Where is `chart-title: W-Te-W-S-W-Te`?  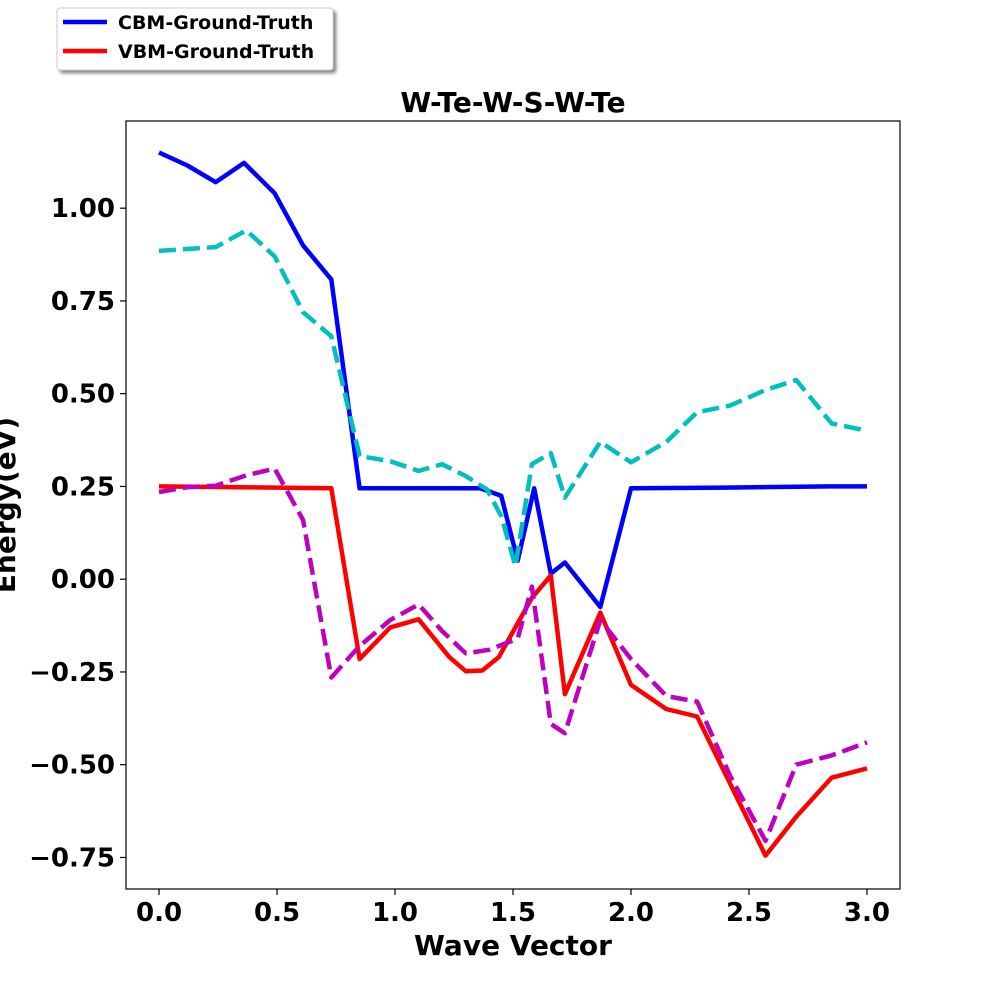
chart-title: W-Te-W-S-W-Te is located at coordinates (512, 102).